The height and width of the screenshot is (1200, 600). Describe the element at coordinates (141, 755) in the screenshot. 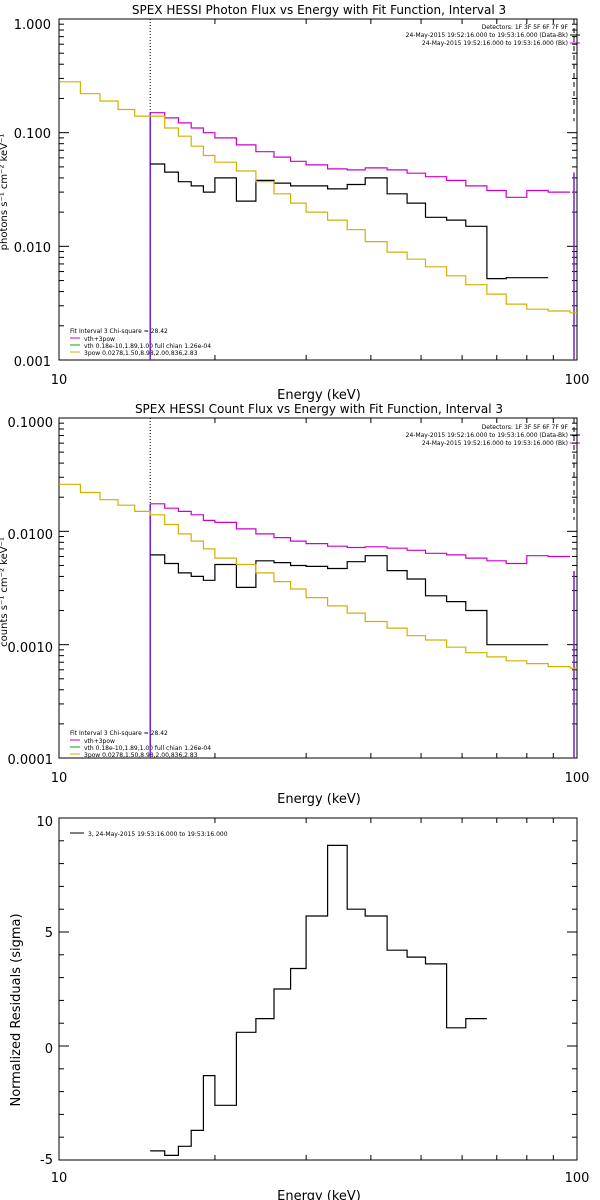

I see `panel2-legend-bl-3: 3pow 0.0278,1.50,8.98,2.00,836,2.83` at that location.